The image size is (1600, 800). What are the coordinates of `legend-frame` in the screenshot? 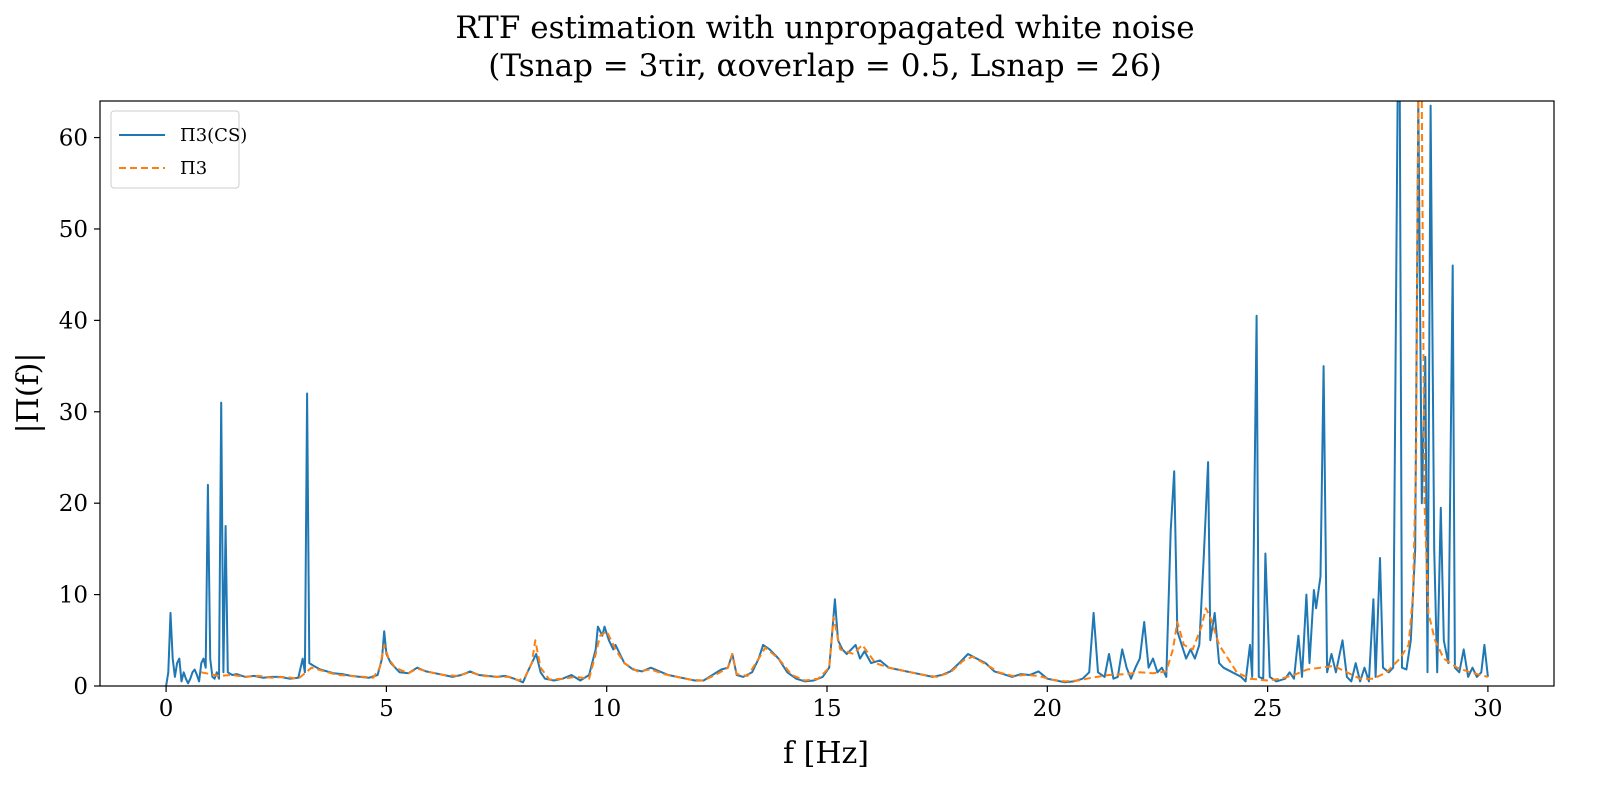 It's located at (175, 149).